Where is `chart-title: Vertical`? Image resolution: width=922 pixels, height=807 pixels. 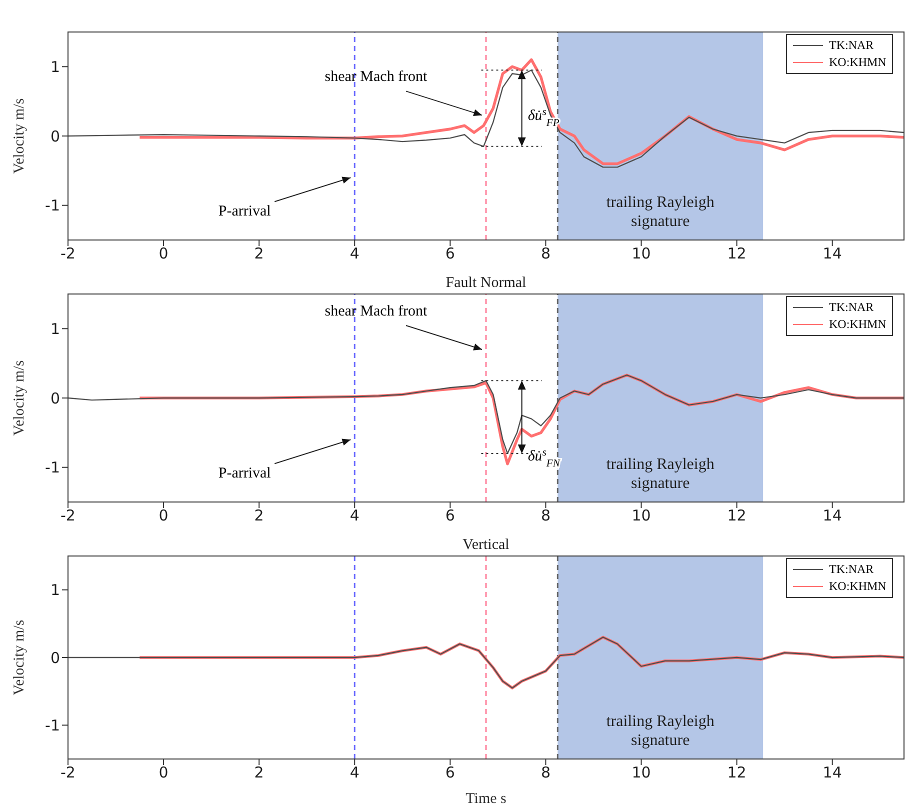 chart-title: Vertical is located at coordinates (486, 545).